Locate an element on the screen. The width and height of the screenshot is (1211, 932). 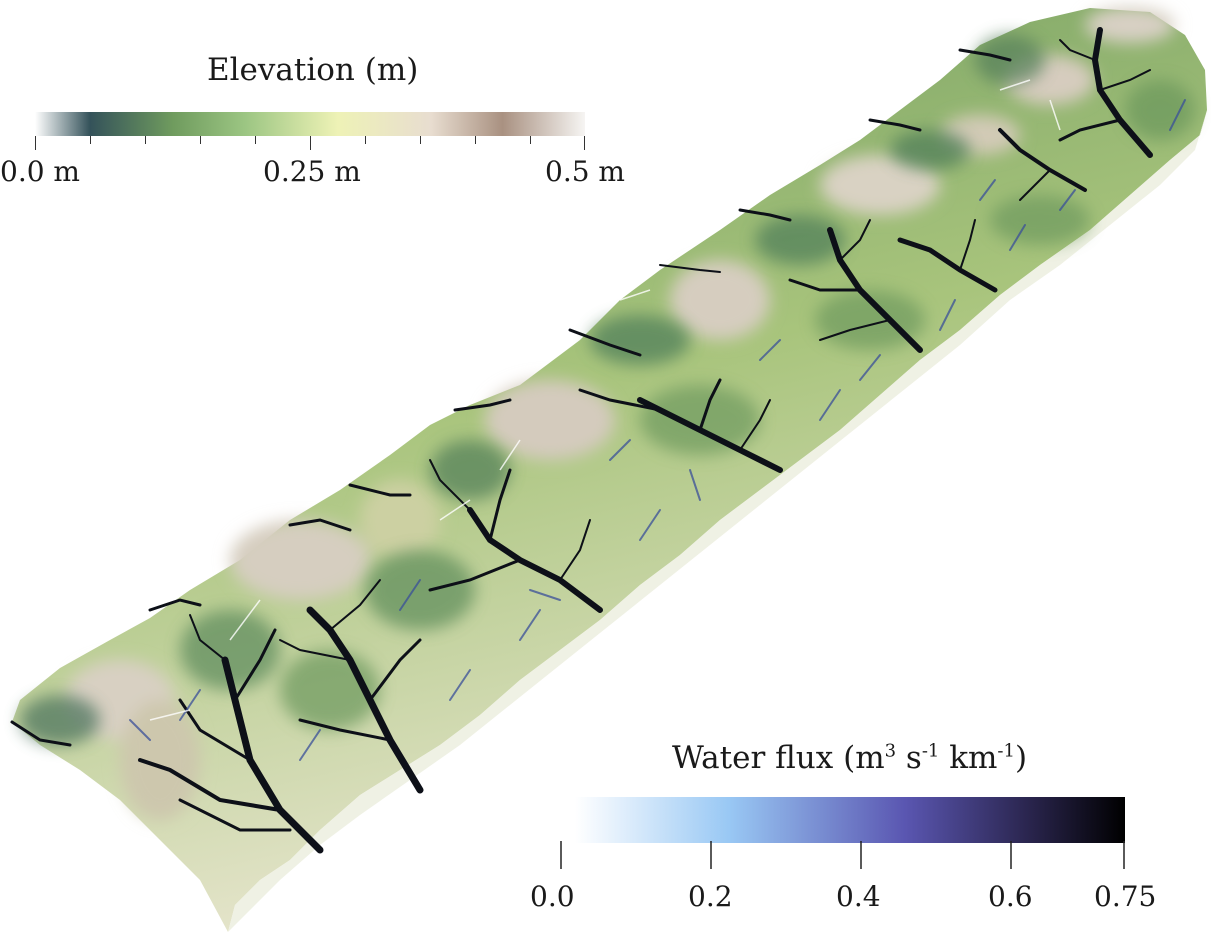
elevation-legend-title: Elevation (m) is located at coordinates (313, 70).